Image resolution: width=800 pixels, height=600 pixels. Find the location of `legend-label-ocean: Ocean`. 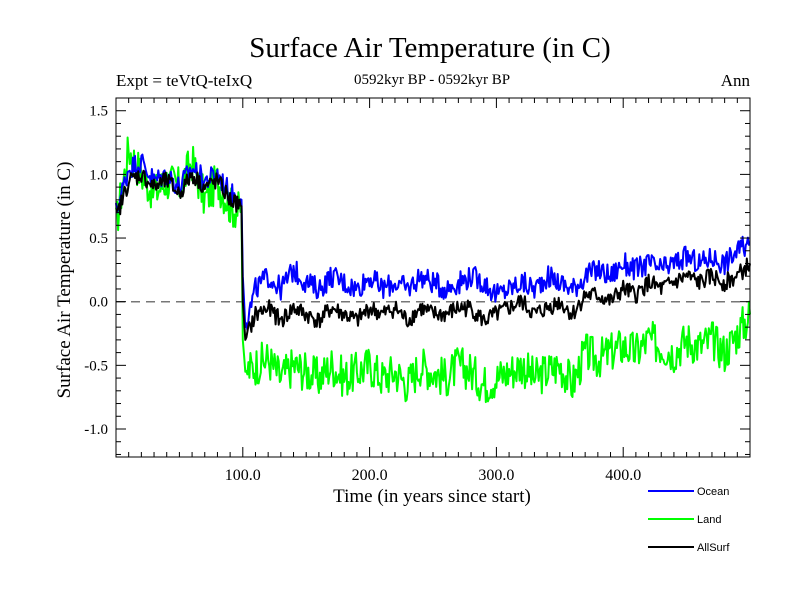

legend-label-ocean: Ocean is located at coordinates (713, 492).